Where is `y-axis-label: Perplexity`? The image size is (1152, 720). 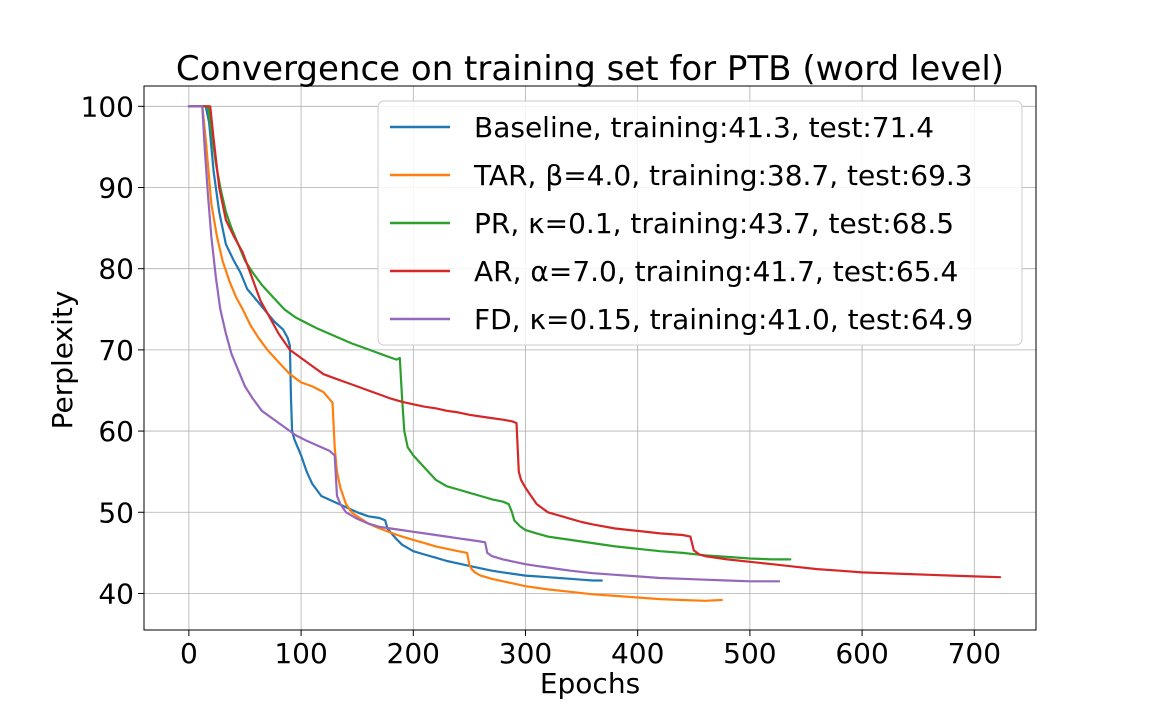
y-axis-label: Perplexity is located at coordinates (62, 360).